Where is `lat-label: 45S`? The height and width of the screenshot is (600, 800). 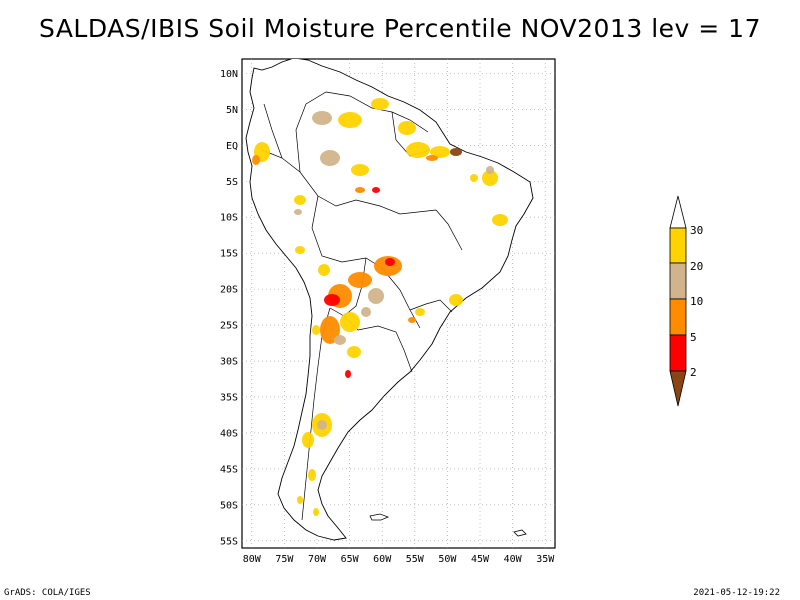 lat-label: 45S is located at coordinates (229, 469).